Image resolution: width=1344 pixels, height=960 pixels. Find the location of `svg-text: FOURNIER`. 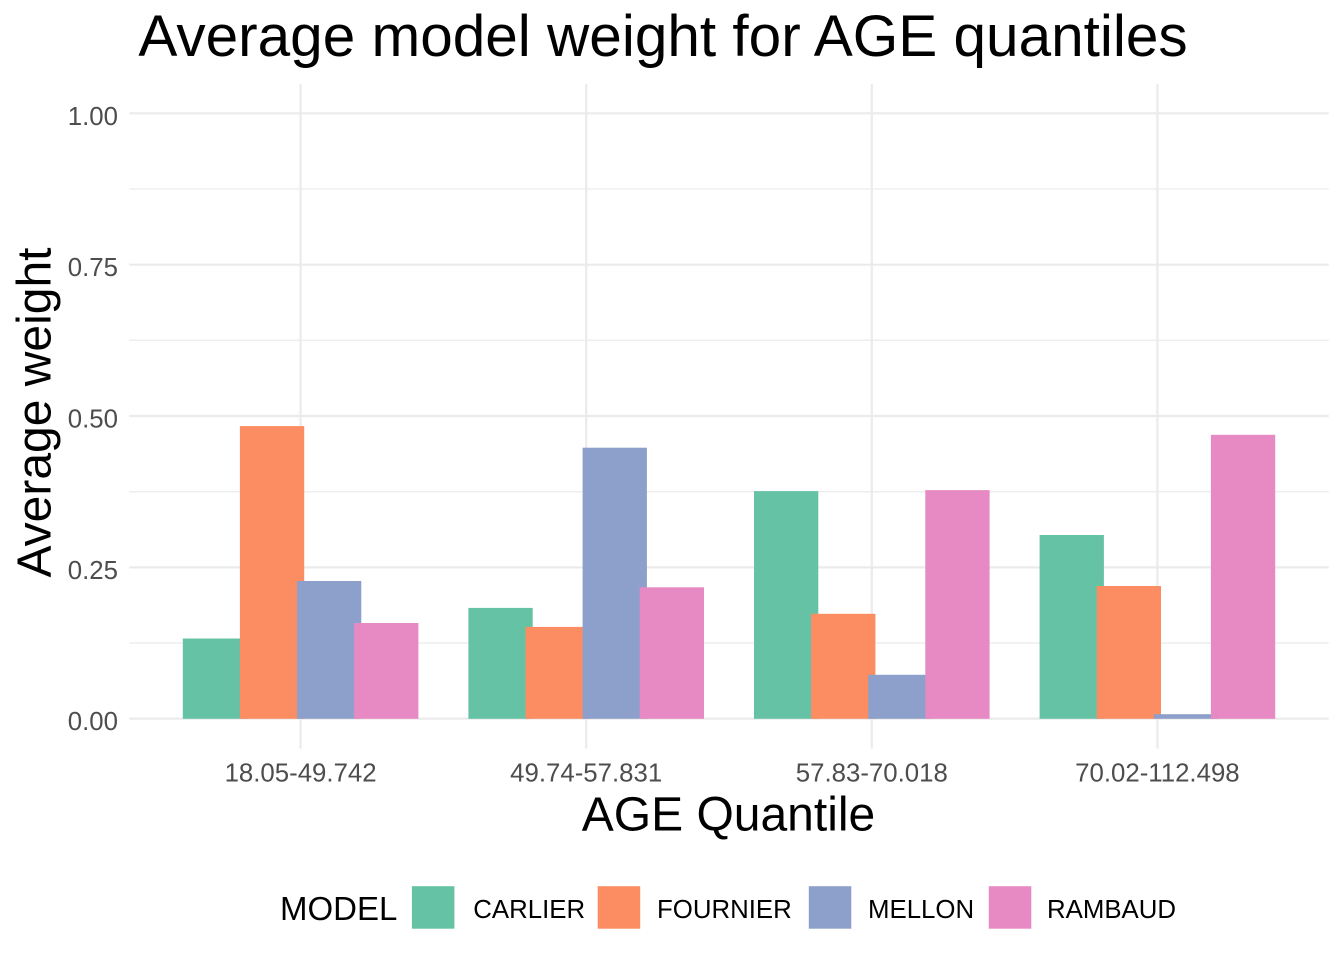

svg-text: FOURNIER is located at coordinates (724, 910).